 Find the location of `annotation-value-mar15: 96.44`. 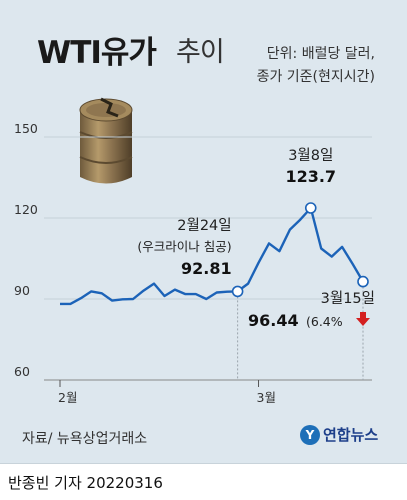

annotation-value-mar15: 96.44 is located at coordinates (273, 320).